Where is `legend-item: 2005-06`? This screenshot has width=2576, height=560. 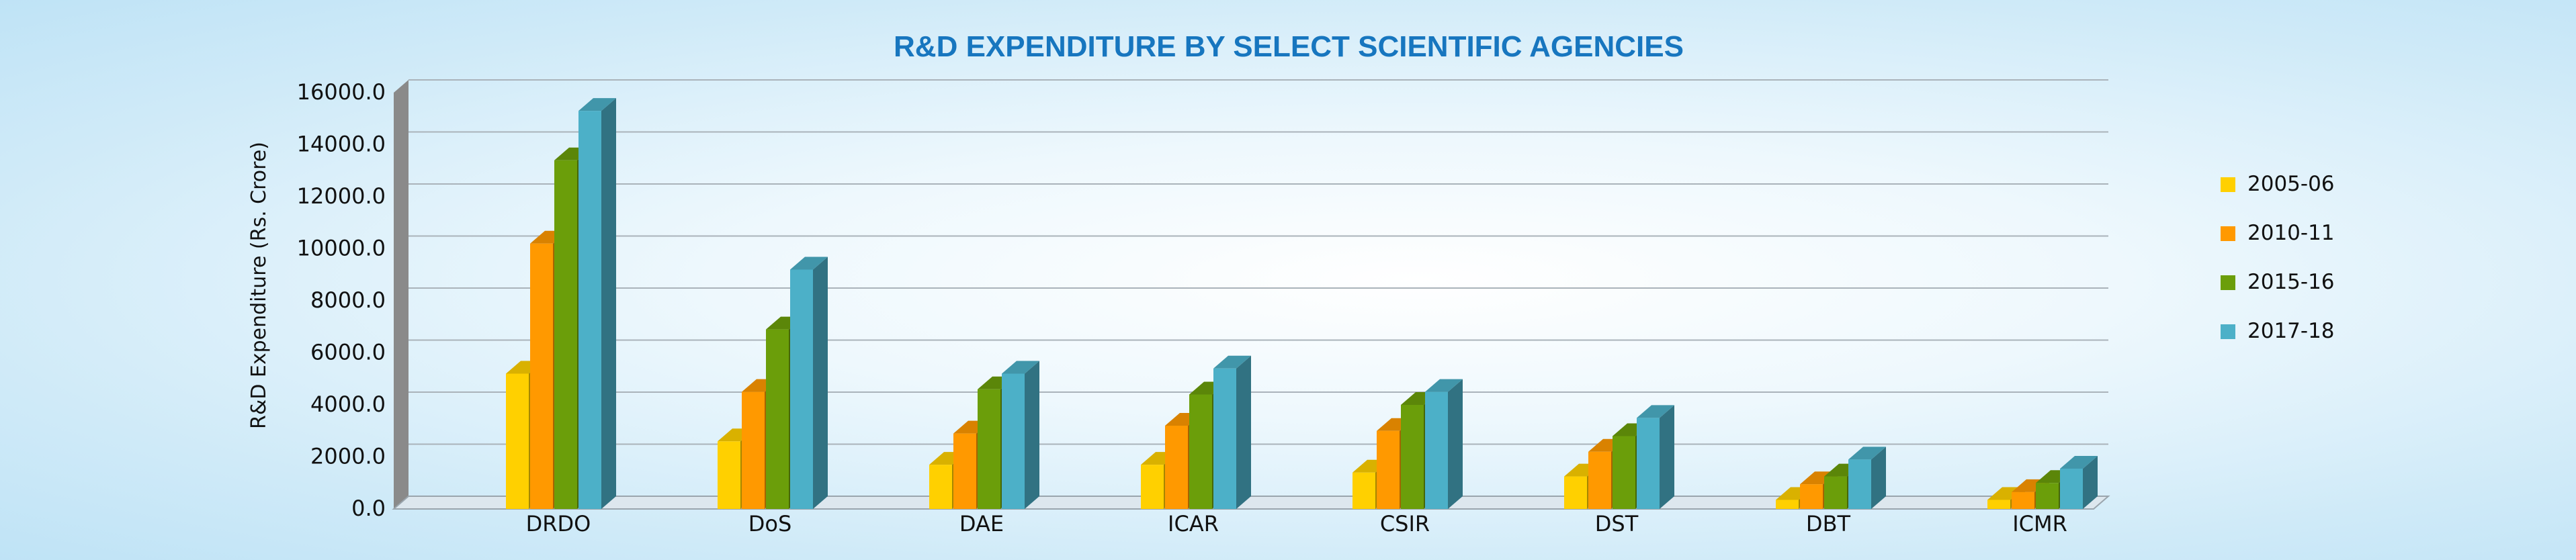
legend-item: 2005-06 is located at coordinates (2278, 184).